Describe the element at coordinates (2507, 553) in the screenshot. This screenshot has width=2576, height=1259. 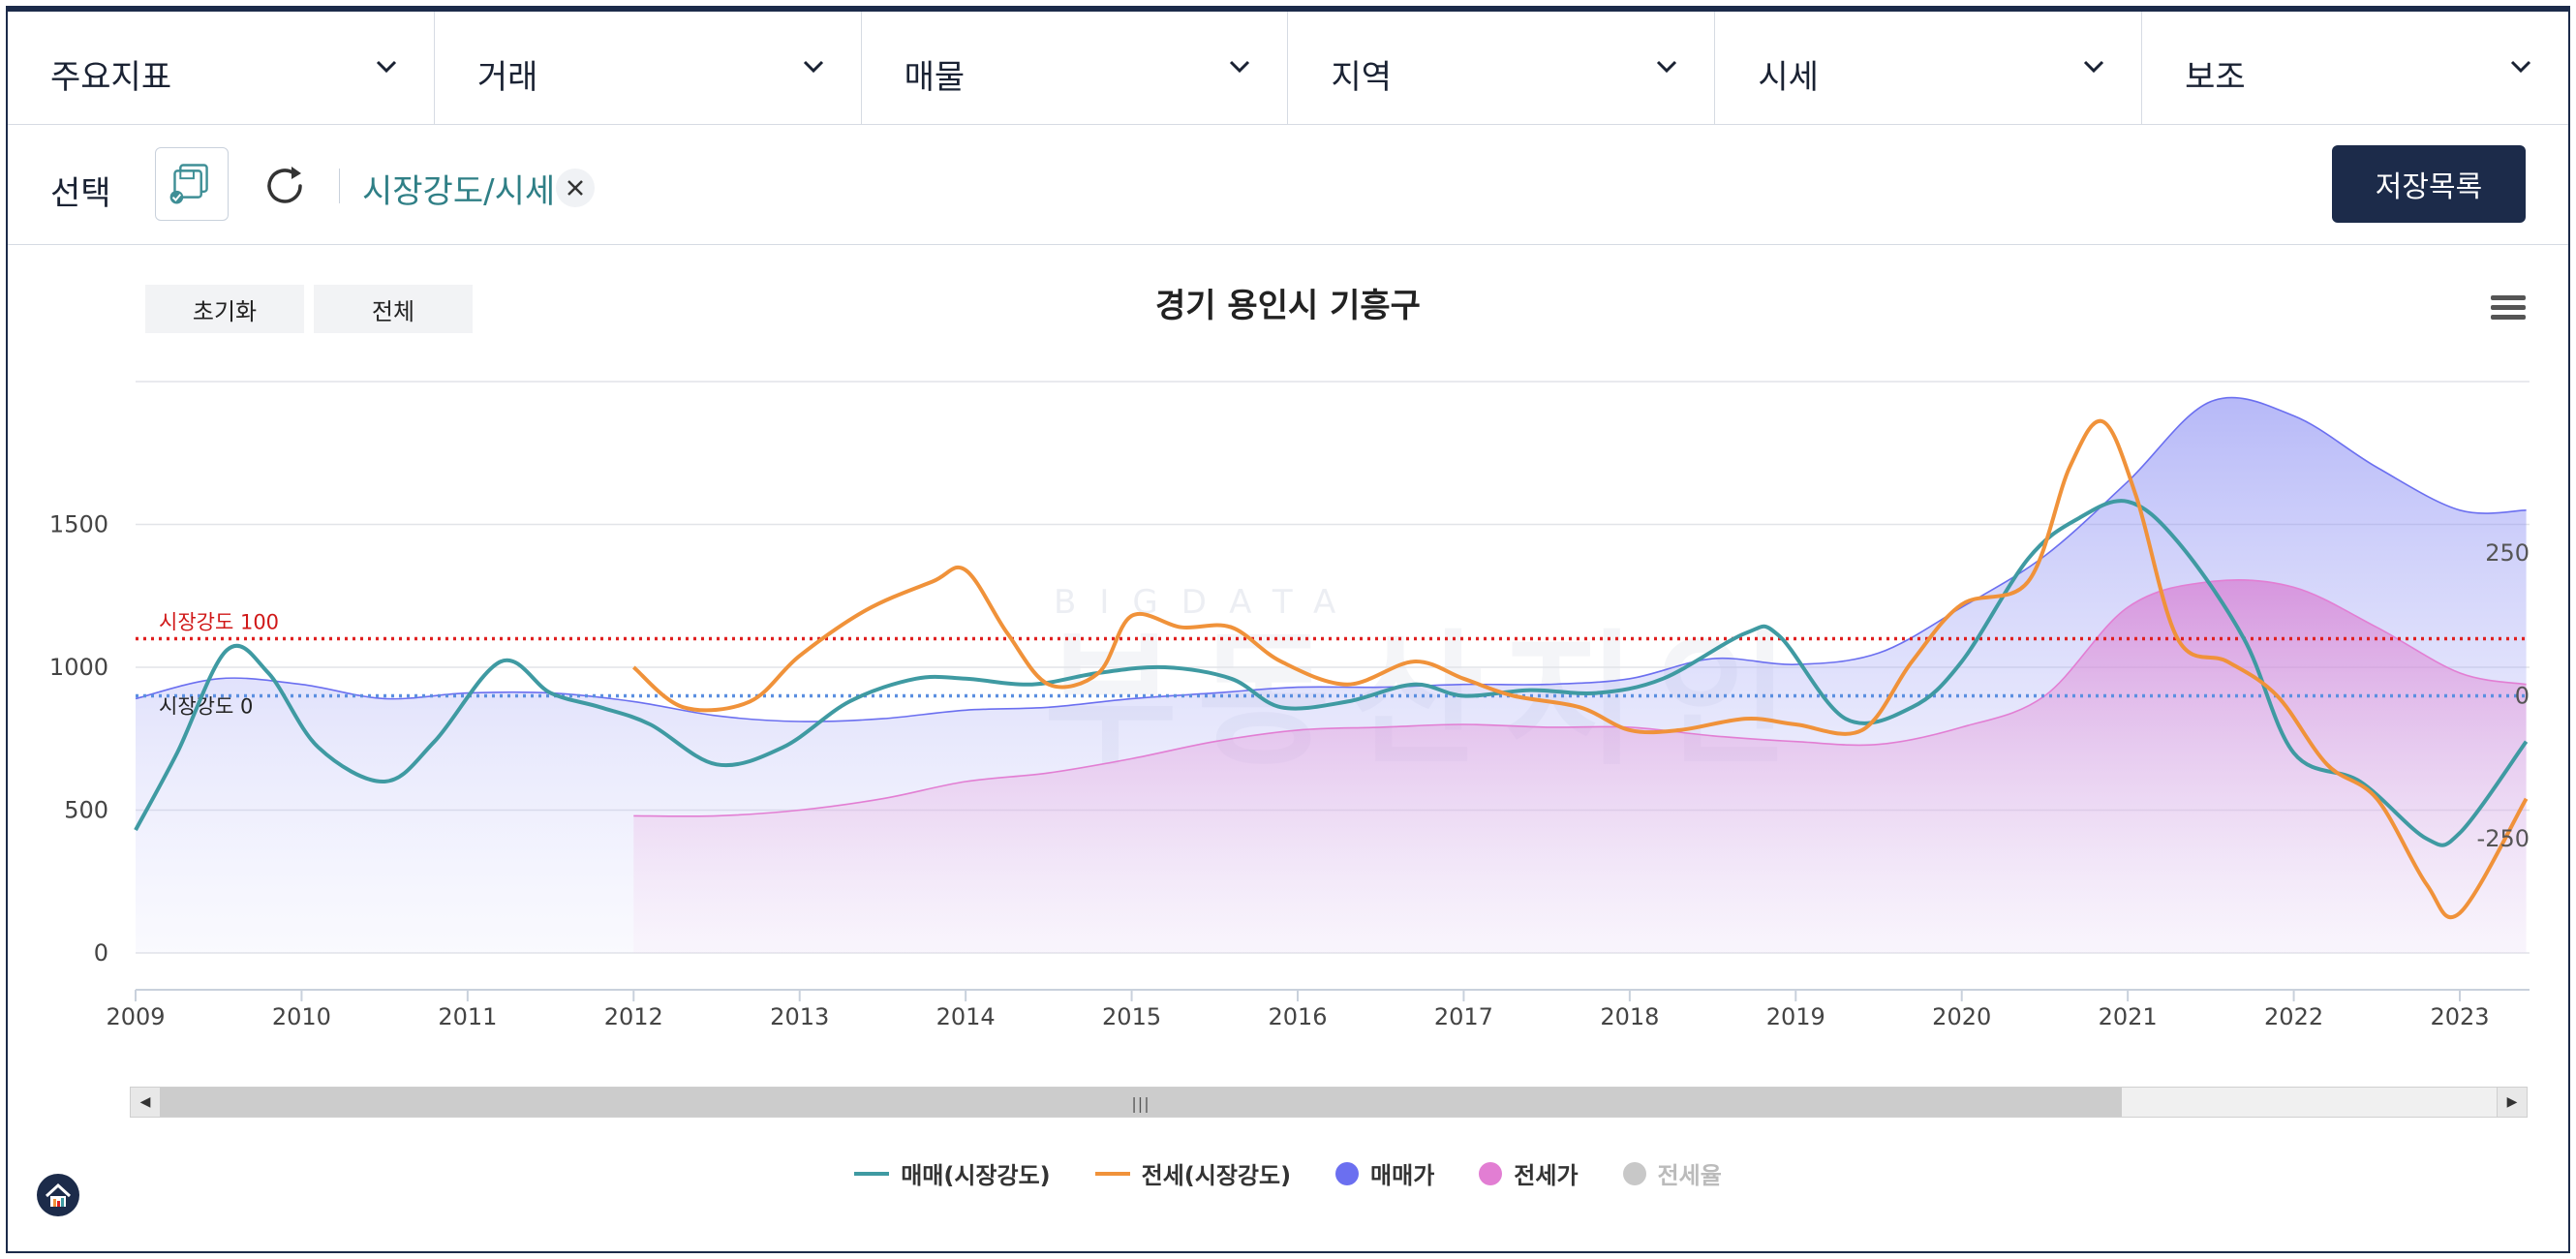
I see `y-right-tick-label: 250` at that location.